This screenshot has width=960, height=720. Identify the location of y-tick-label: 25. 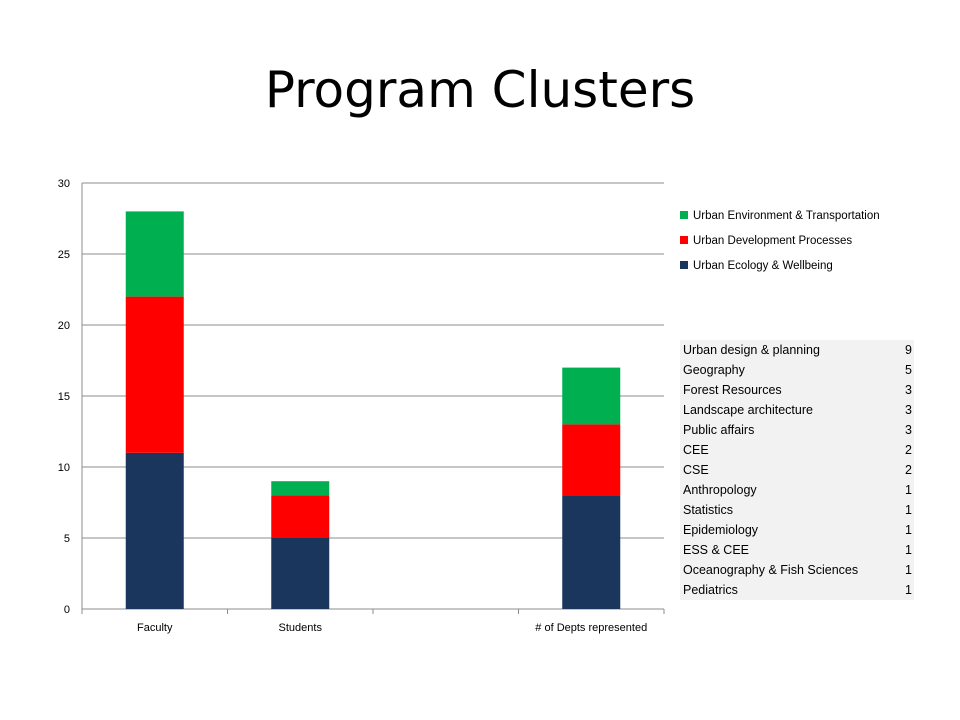
(64, 255).